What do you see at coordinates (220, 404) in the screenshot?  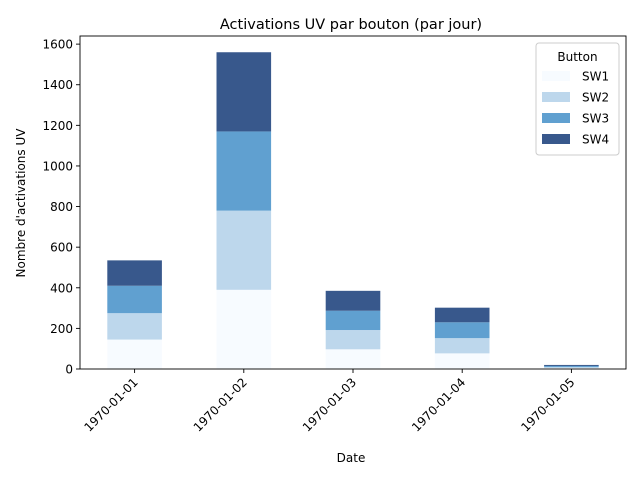 I see `x-tick-label: 1970-01-02` at bounding box center [220, 404].